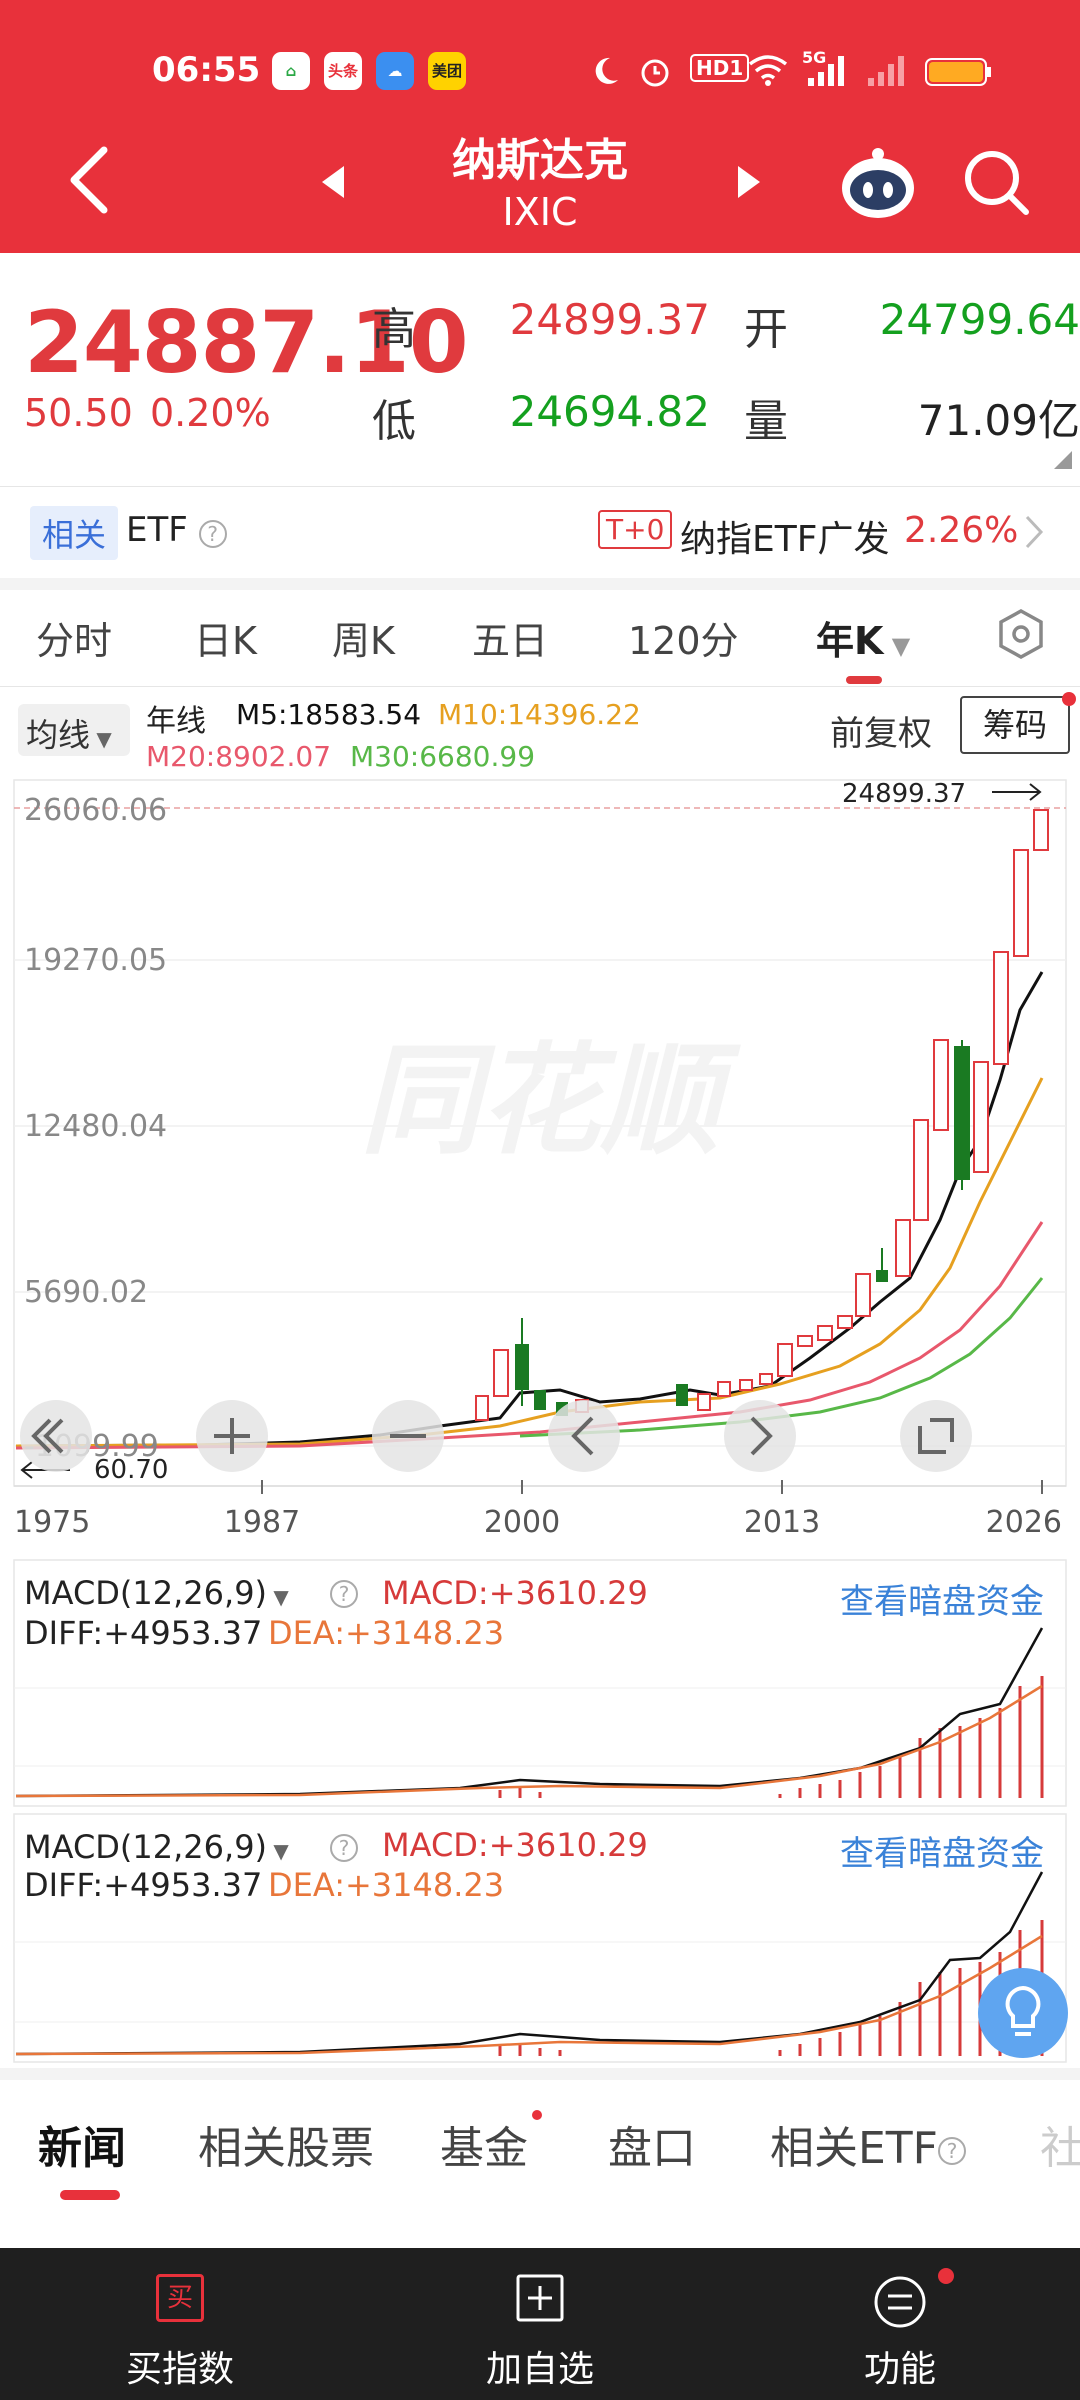  Describe the element at coordinates (90, 180) in the screenshot. I see `back-icon` at that location.